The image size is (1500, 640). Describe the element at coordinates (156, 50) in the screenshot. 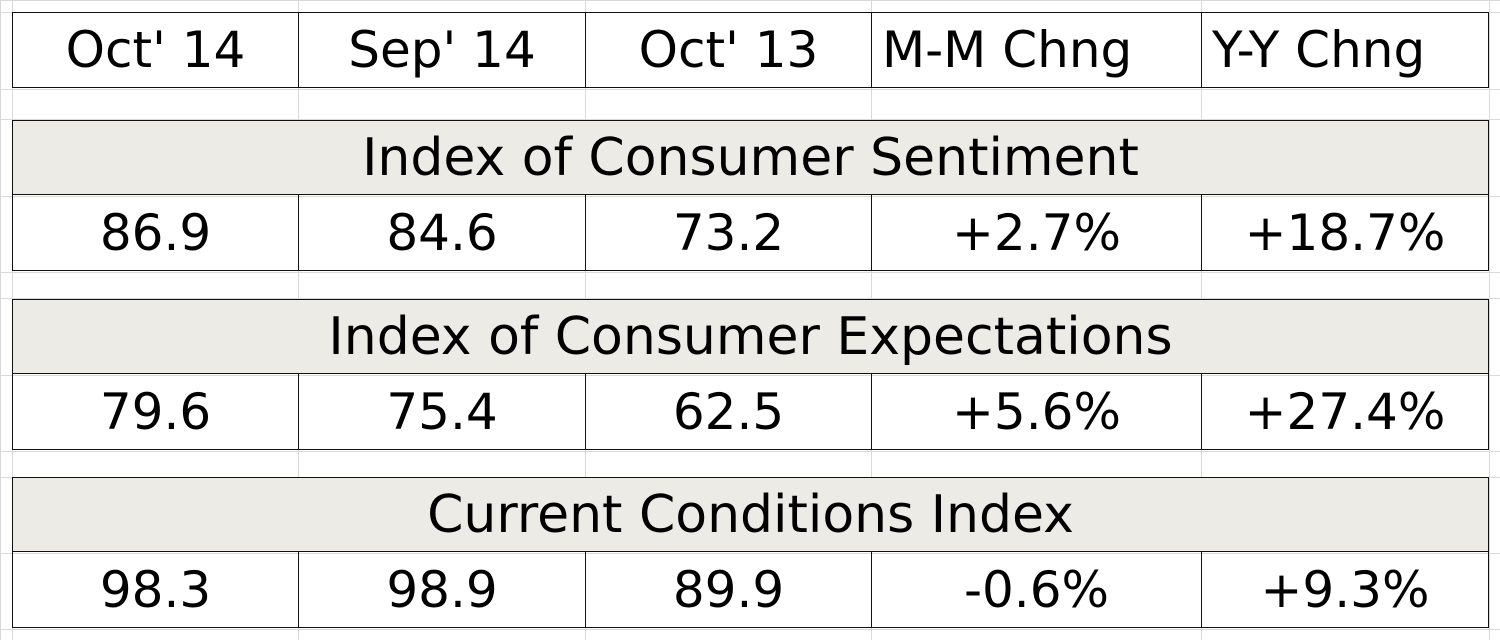

I see `header-cell-oct14: Oct' 14` at that location.